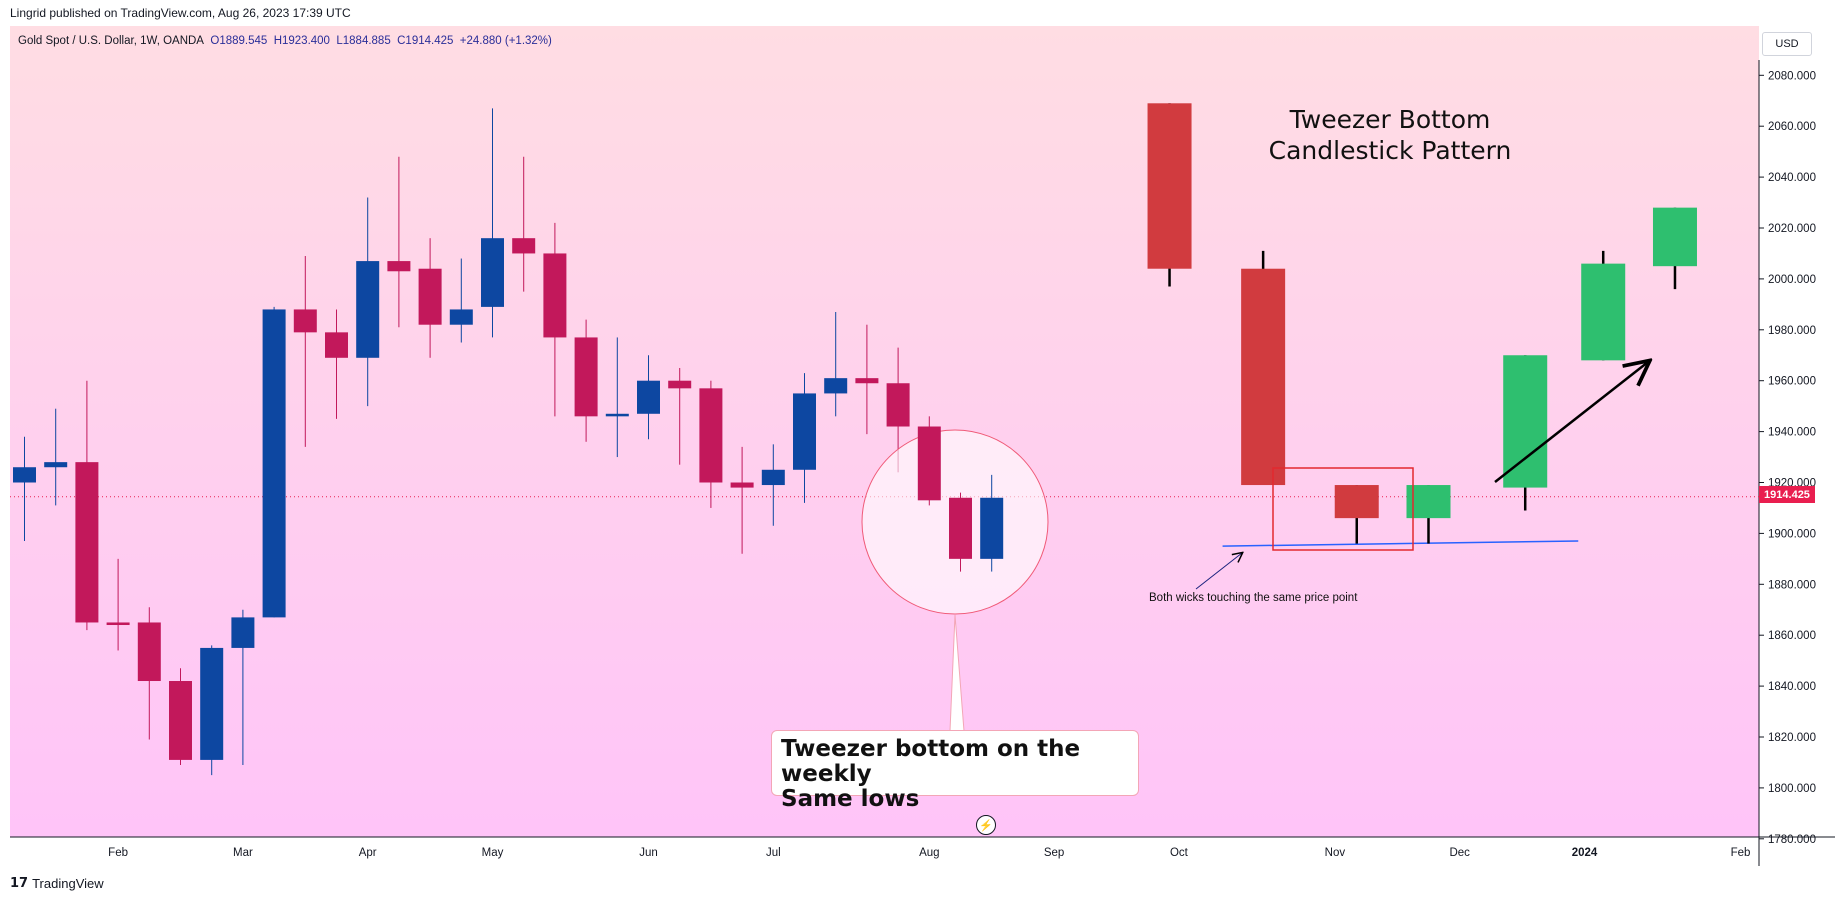 The height and width of the screenshot is (901, 1835). I want to click on x-tick-label: 2024, so click(1585, 853).